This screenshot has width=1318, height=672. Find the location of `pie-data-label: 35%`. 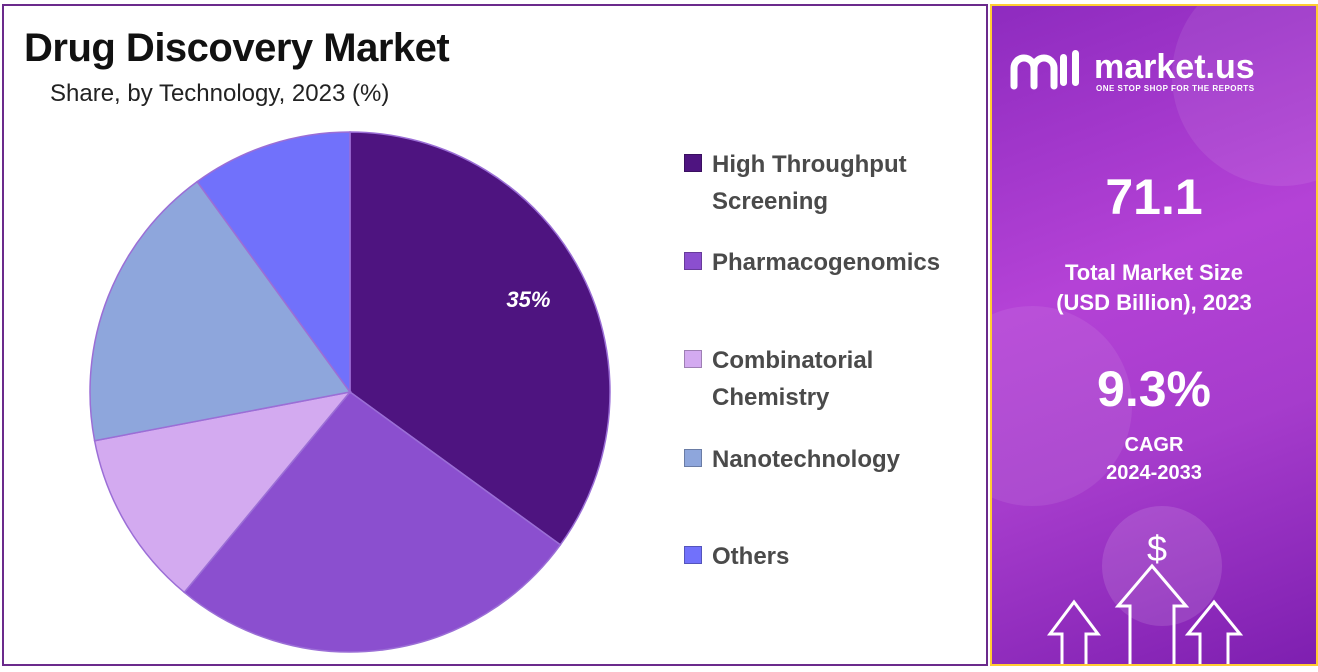

pie-data-label: 35% is located at coordinates (528, 299).